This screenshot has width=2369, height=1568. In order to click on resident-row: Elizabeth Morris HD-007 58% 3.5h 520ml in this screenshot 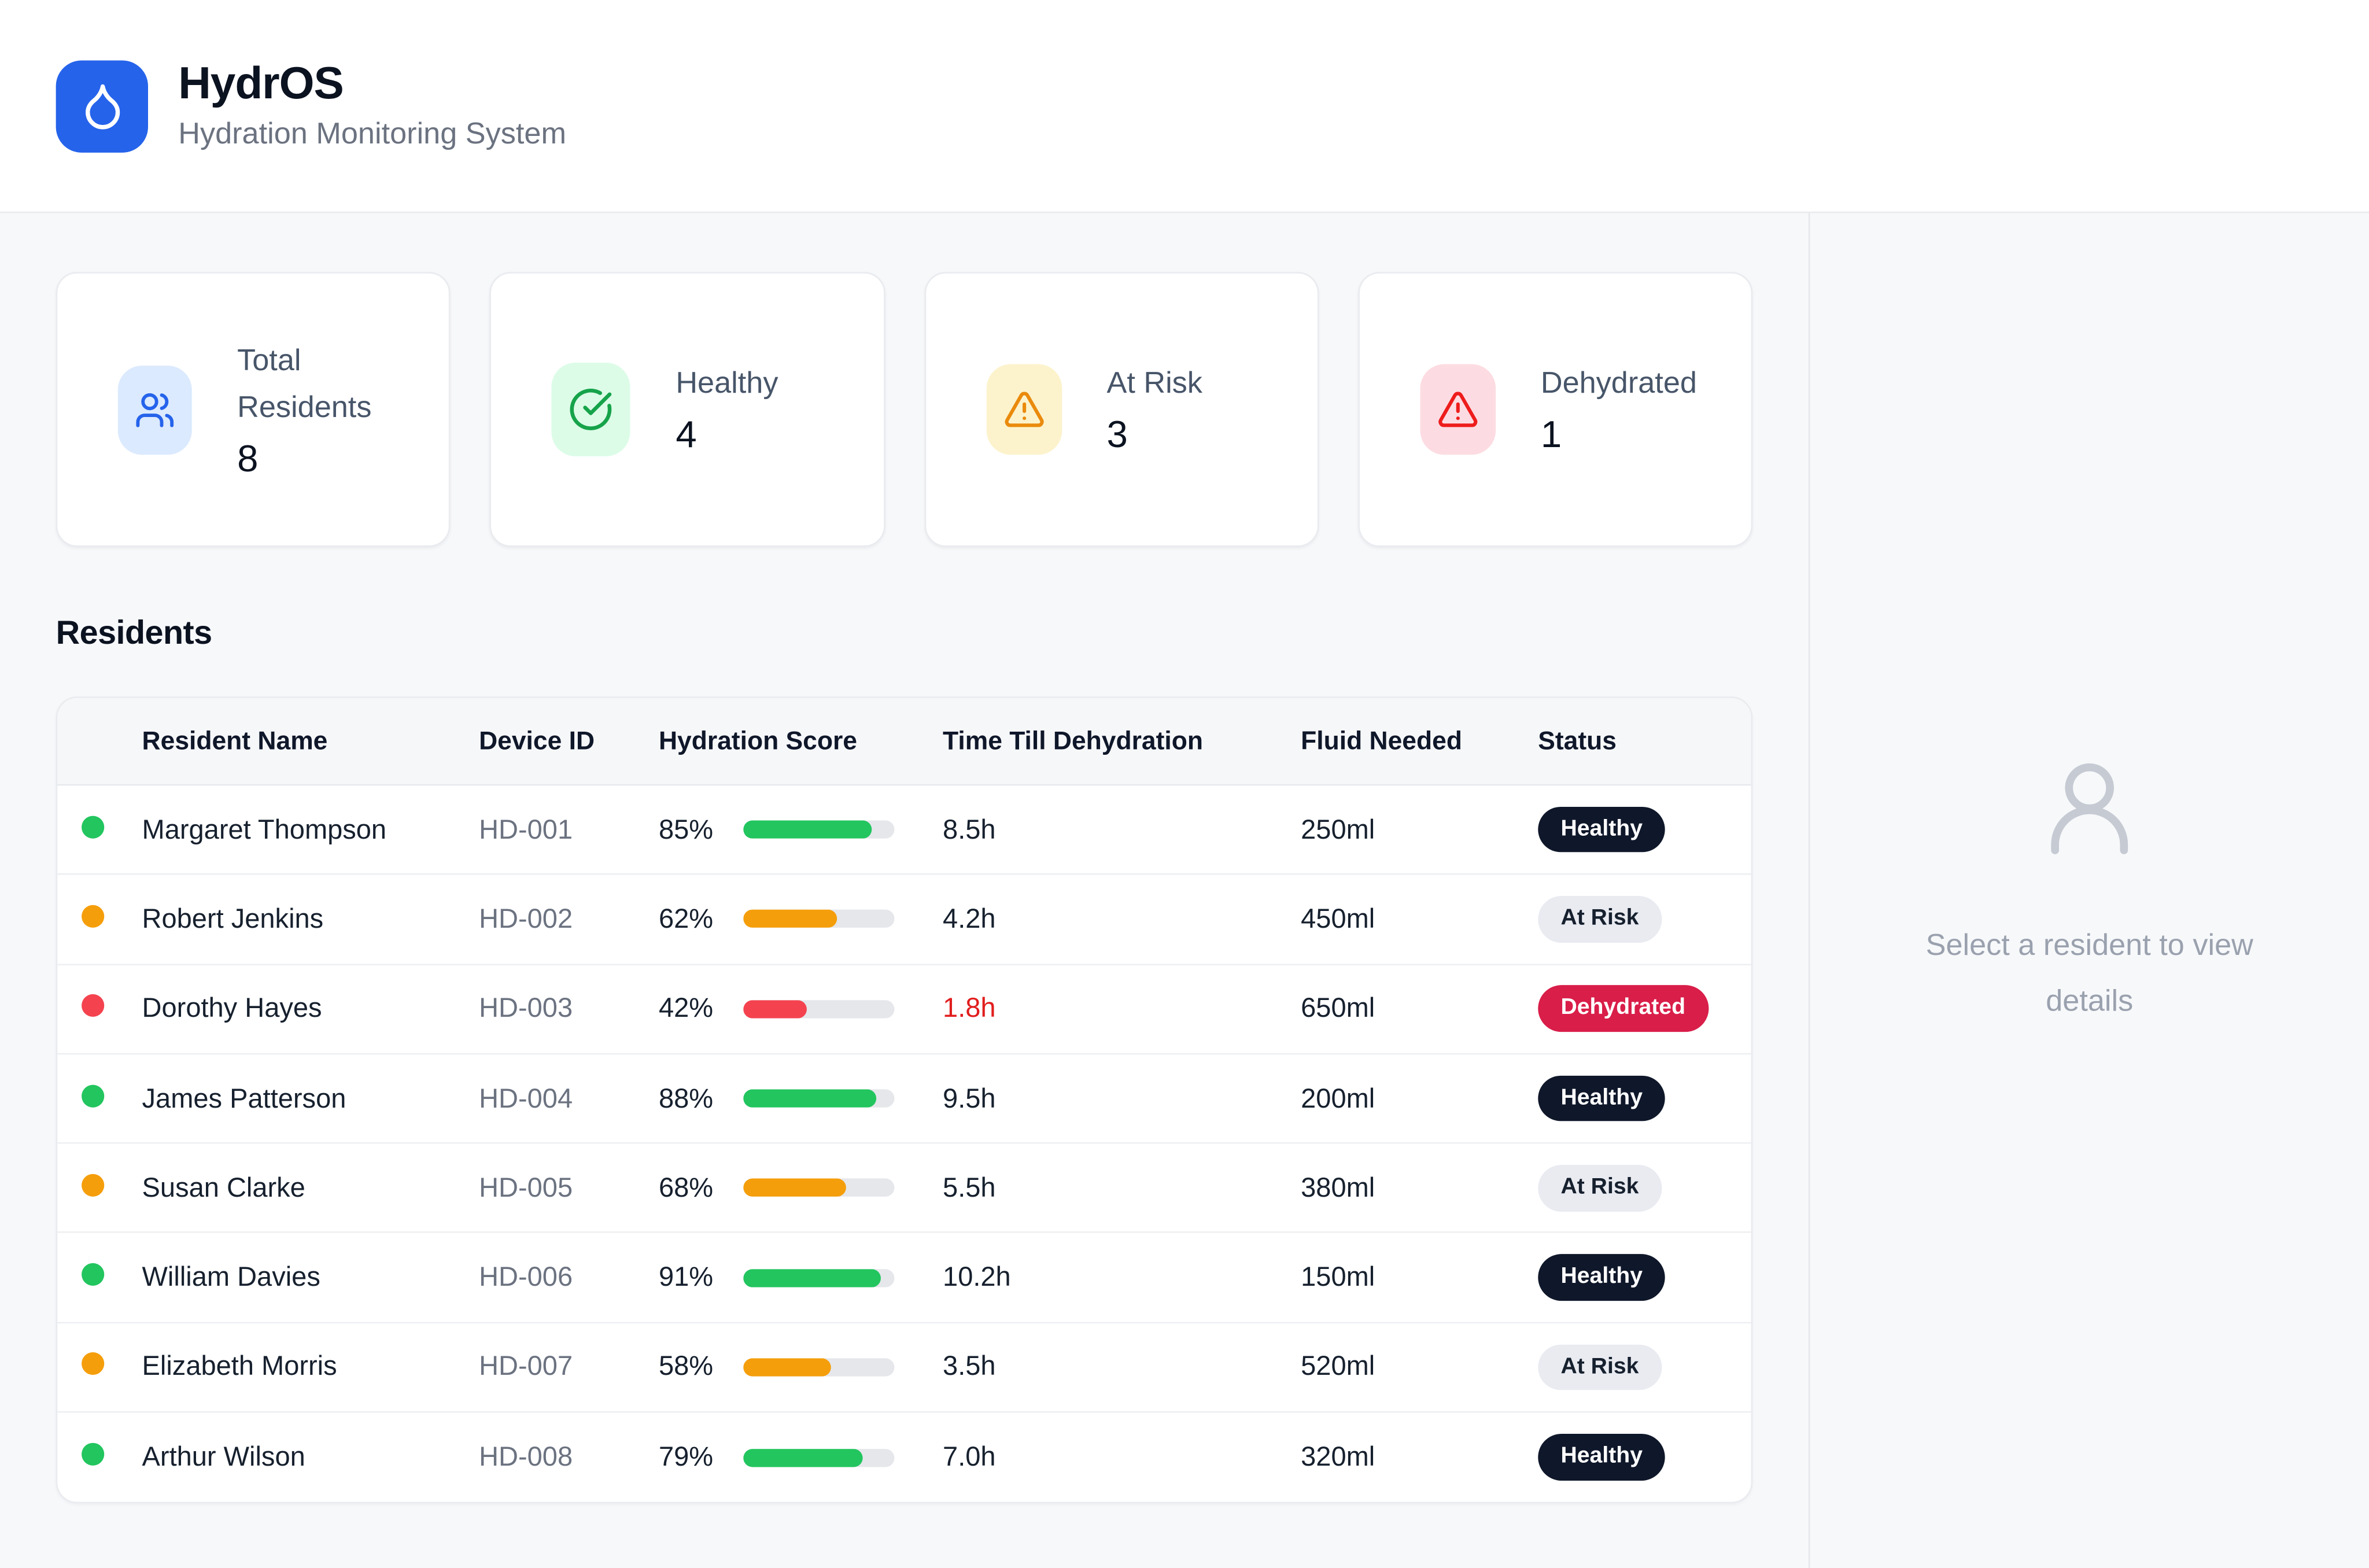, I will do `click(904, 1368)`.